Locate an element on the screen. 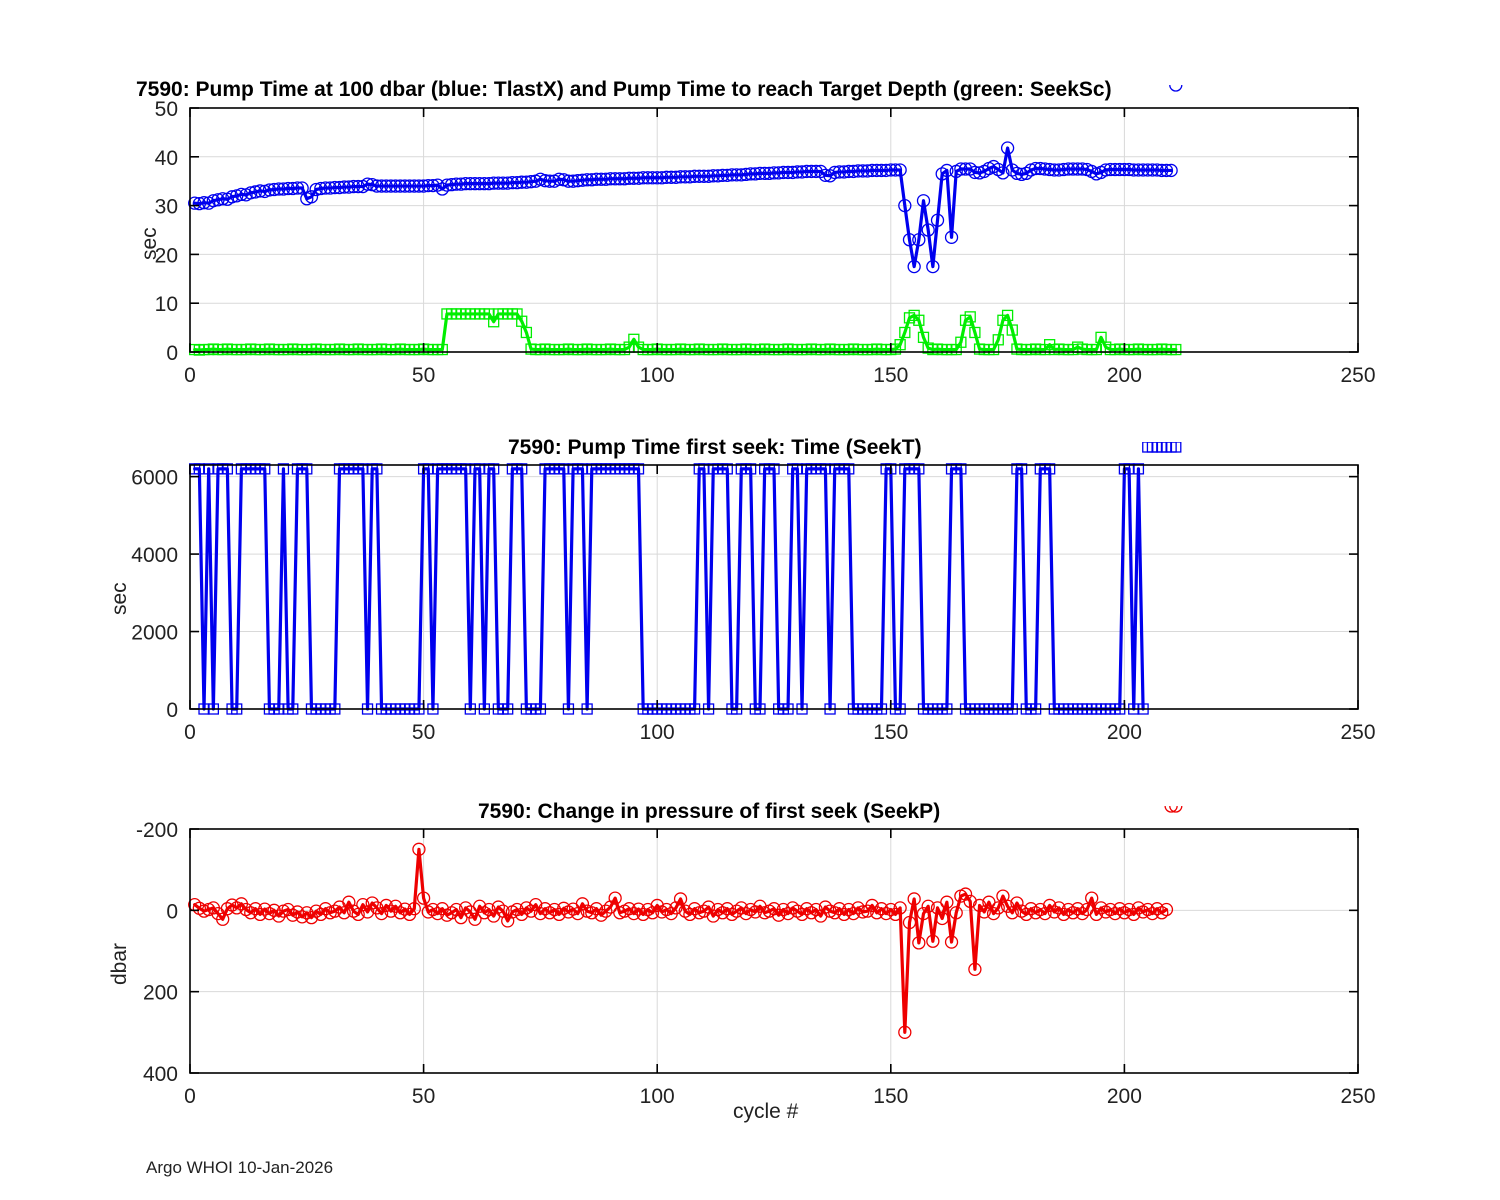 The width and height of the screenshot is (1500, 1200). x-axis-label: cycle # is located at coordinates (766, 1111).